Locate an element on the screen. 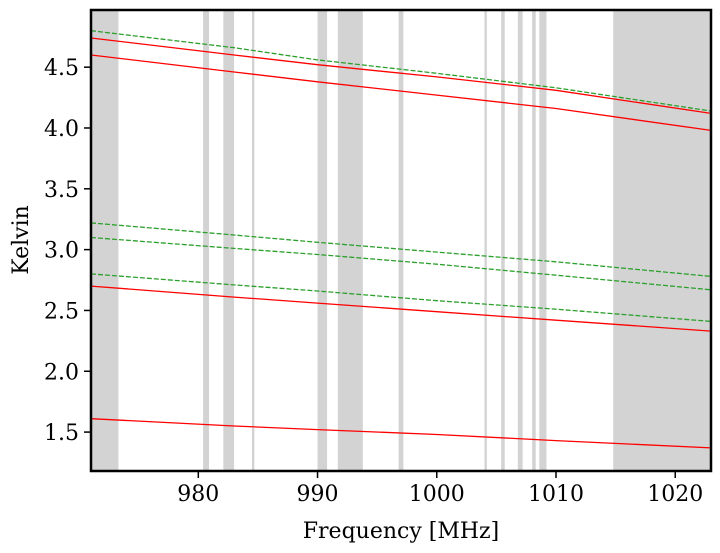  x-tick-label-4: 1020 is located at coordinates (675, 494).